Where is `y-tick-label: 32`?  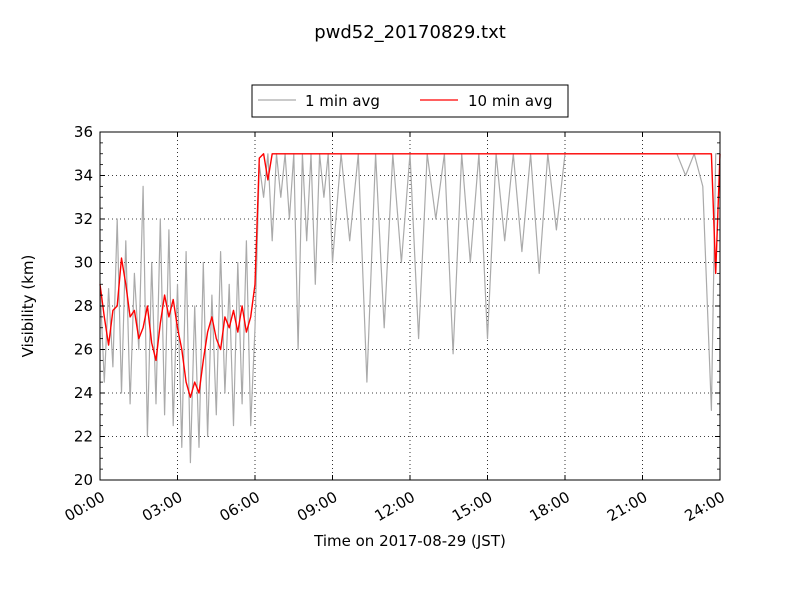 y-tick-label: 32 is located at coordinates (83, 219).